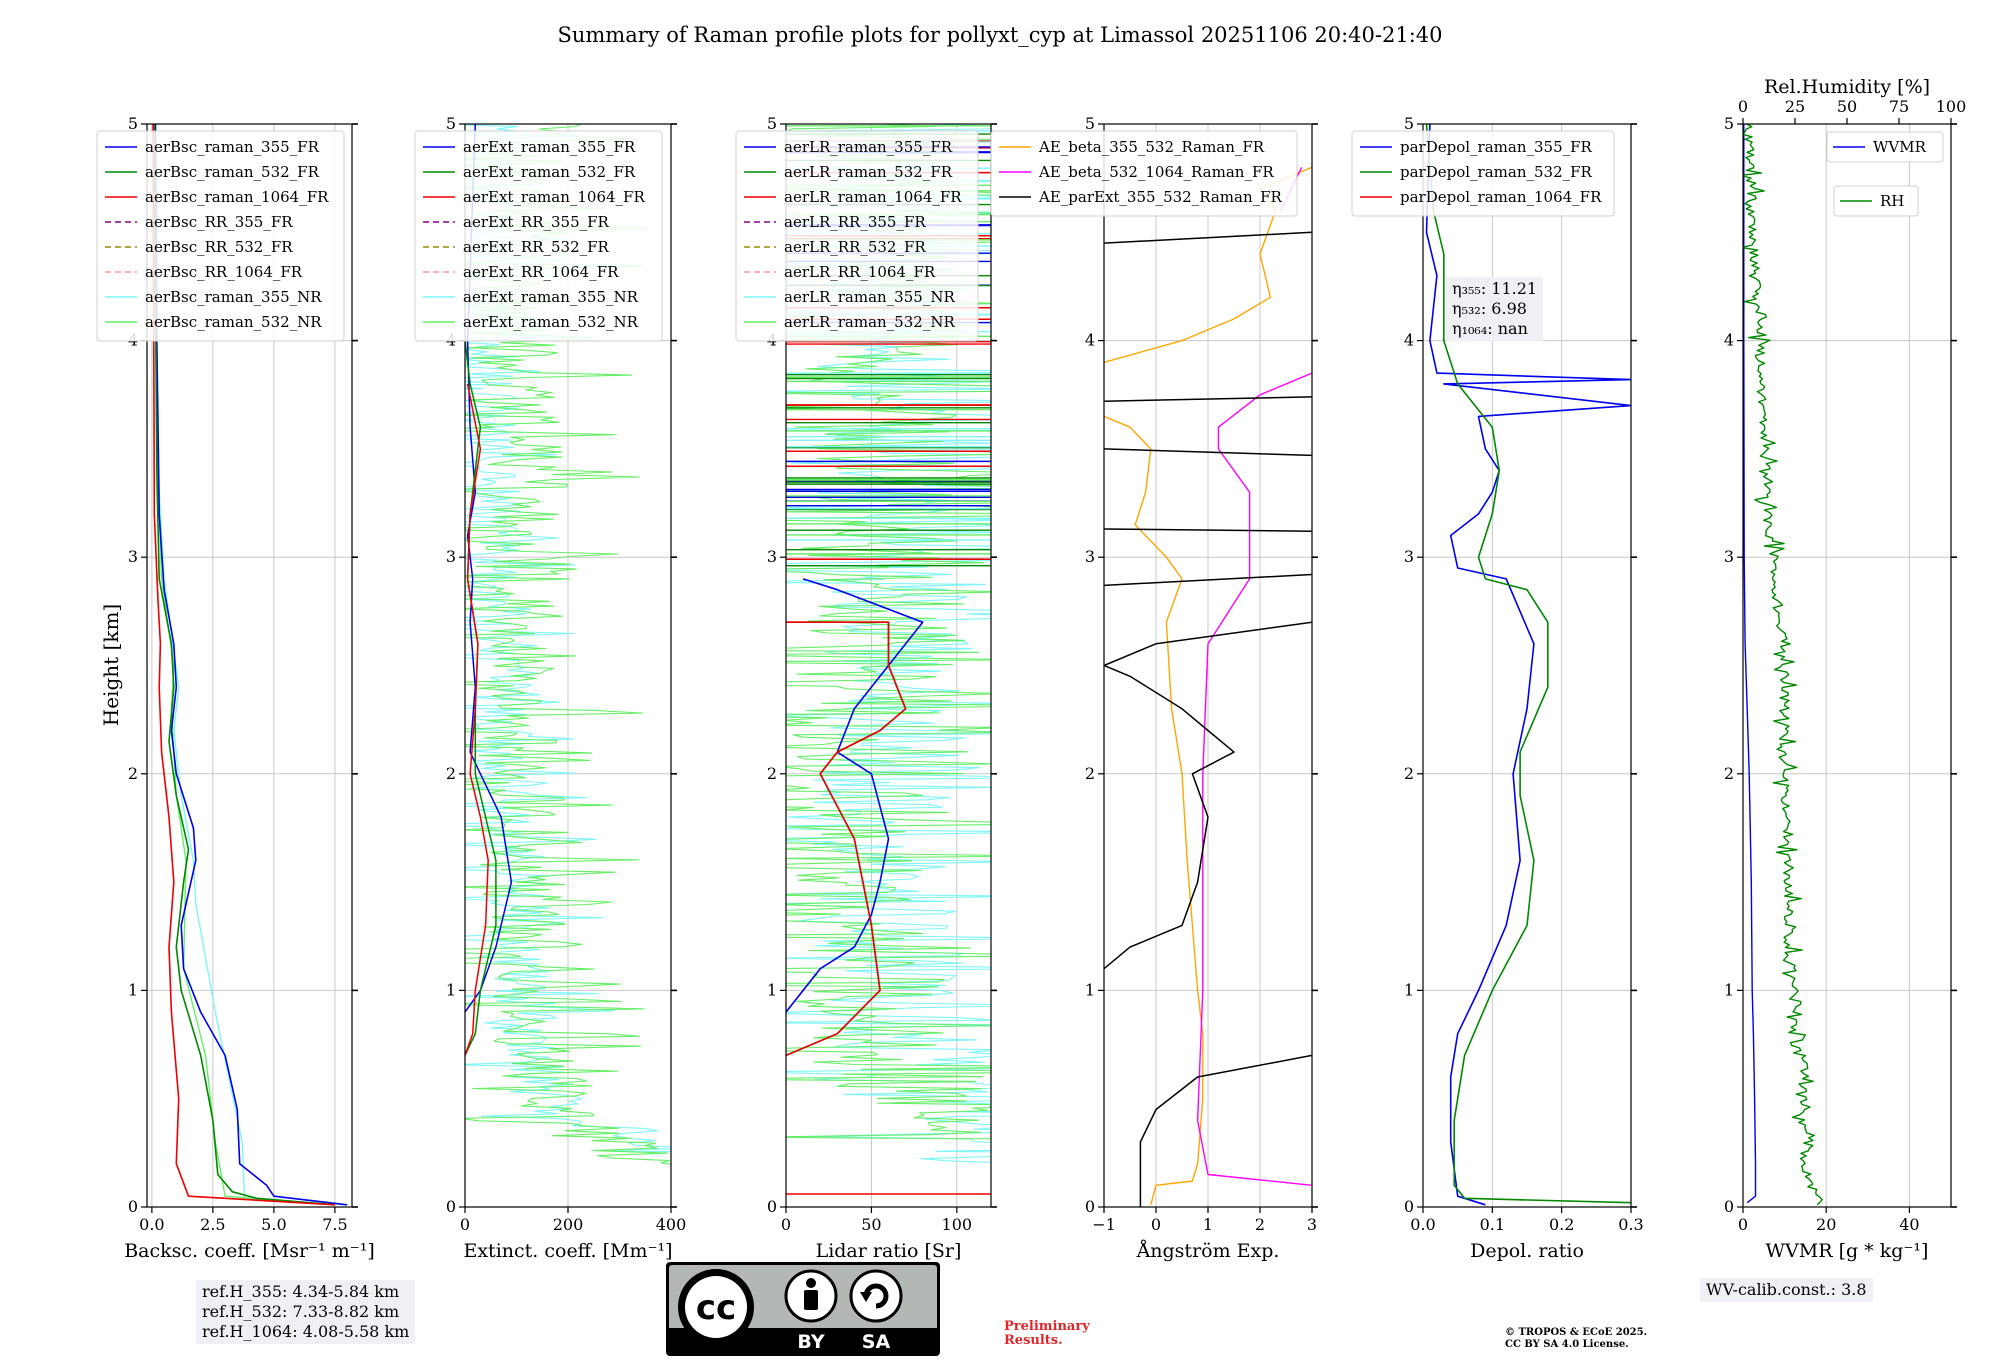 This screenshot has width=2000, height=1360. Describe the element at coordinates (873, 197) in the screenshot. I see `legend-entry: aerLR_raman_1064_FR` at that location.